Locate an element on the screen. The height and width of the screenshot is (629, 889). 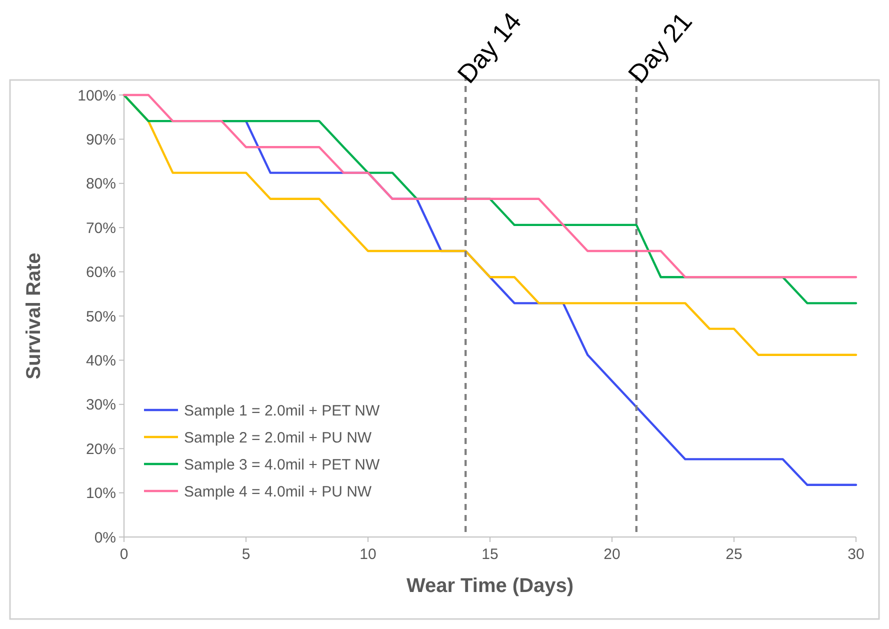
x-tick-label: 0 is located at coordinates (124, 554).